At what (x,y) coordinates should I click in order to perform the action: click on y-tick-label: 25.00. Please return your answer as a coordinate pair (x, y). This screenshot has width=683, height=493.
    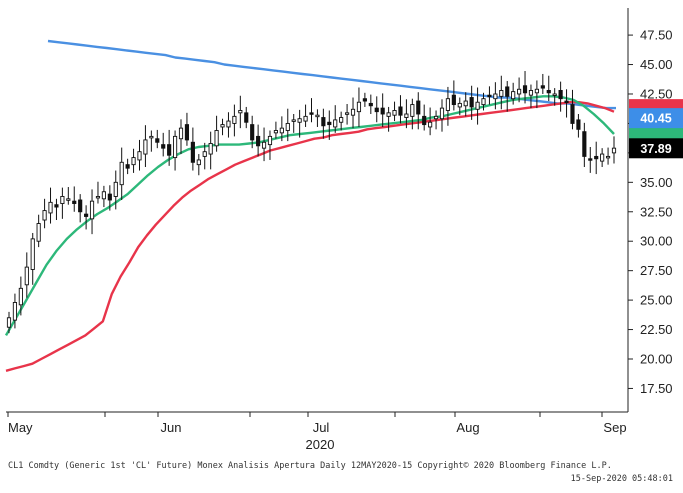
    Looking at the image, I should click on (656, 300).